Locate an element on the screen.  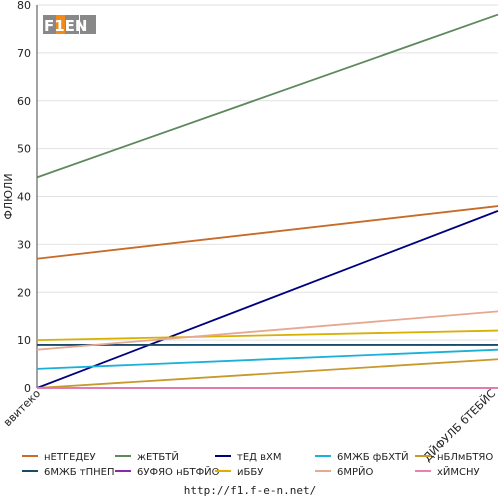
legend-label: 6УФЯО нБТФЙО is located at coordinates (178, 471).